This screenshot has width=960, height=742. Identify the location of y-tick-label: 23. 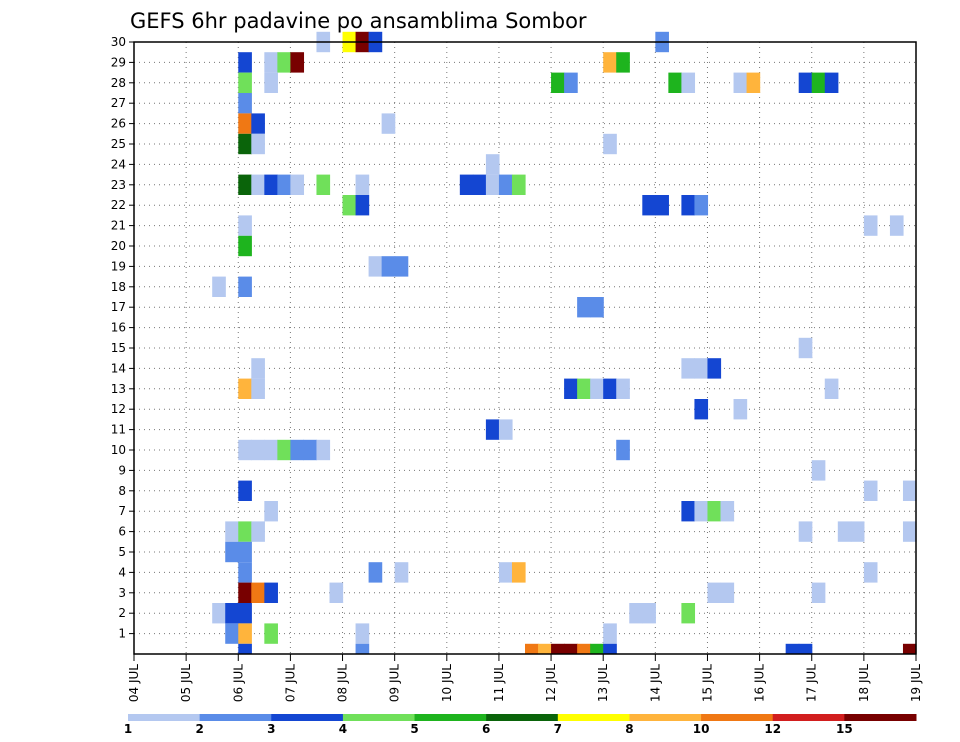
(118, 185).